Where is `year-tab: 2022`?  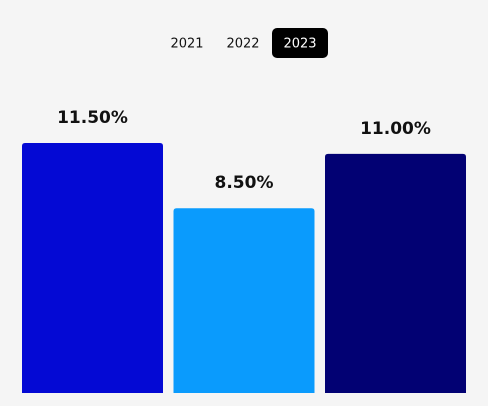 year-tab: 2022 is located at coordinates (242, 44).